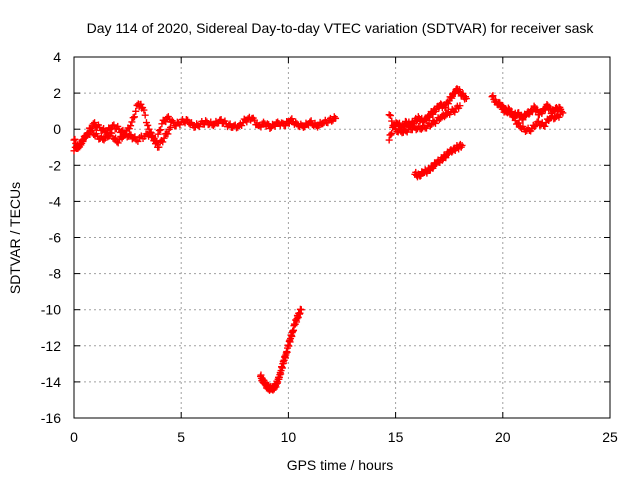 The width and height of the screenshot is (640, 480). What do you see at coordinates (57, 57) in the screenshot?
I see `y-tick-label: 4` at bounding box center [57, 57].